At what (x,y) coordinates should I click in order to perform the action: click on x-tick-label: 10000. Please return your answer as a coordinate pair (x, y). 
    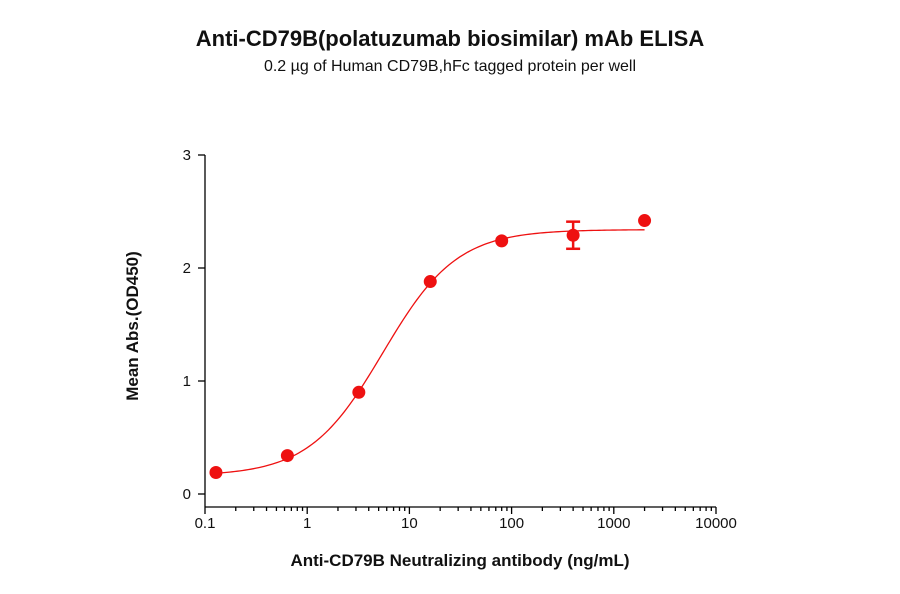
    Looking at the image, I should click on (716, 523).